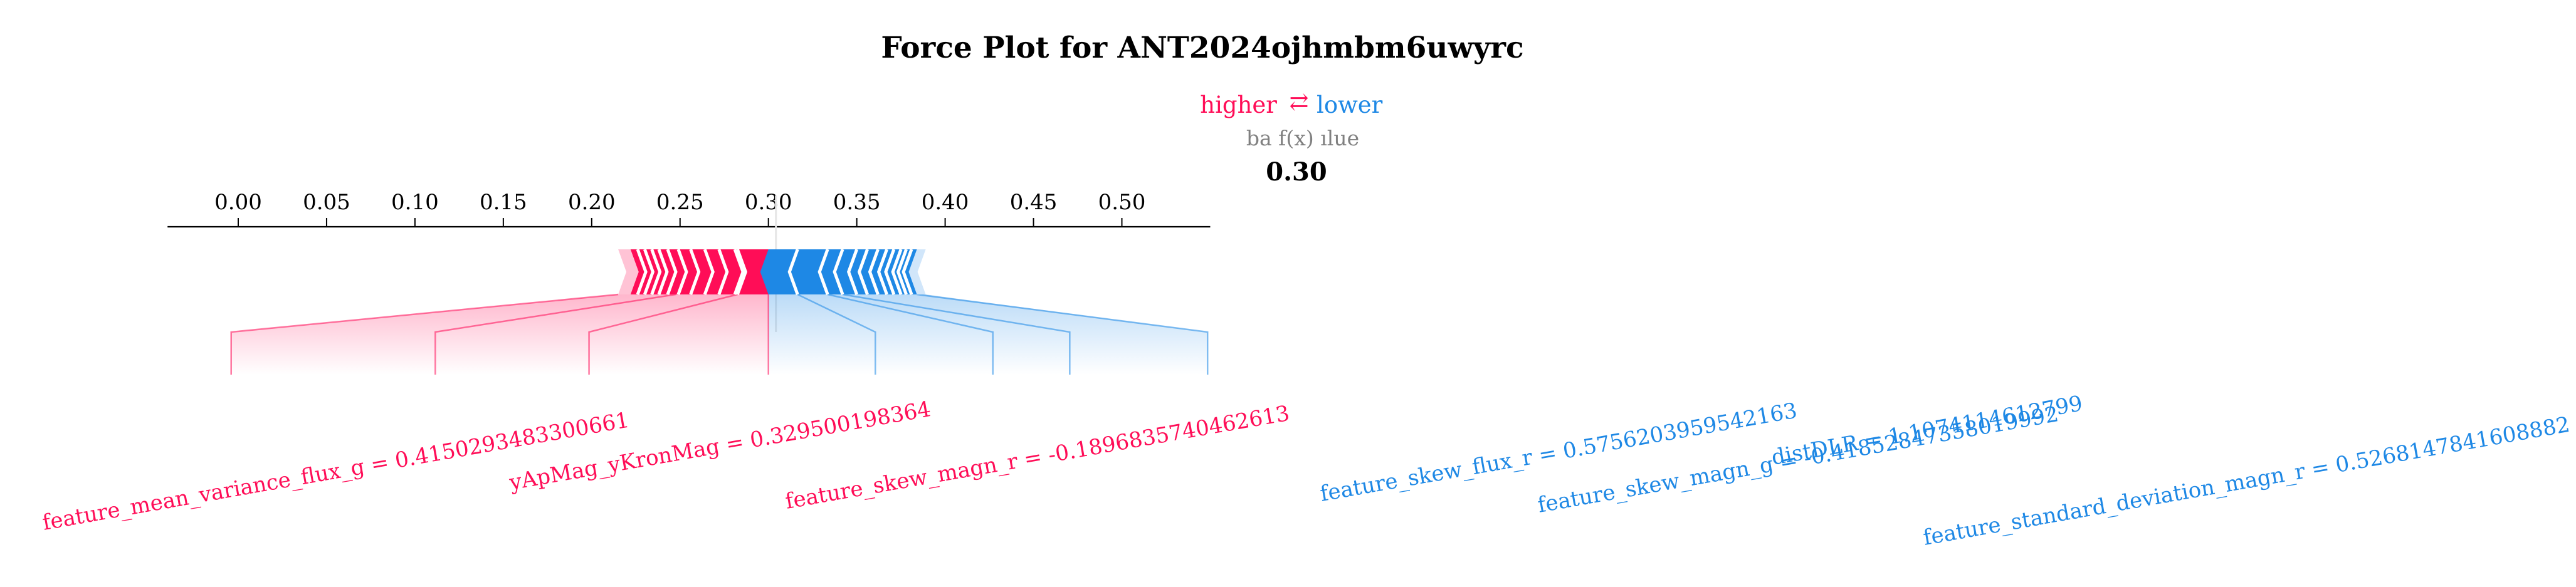 The height and width of the screenshot is (587, 2576). Describe the element at coordinates (1350, 104) in the screenshot. I see `legend-lower-label: lower` at that location.